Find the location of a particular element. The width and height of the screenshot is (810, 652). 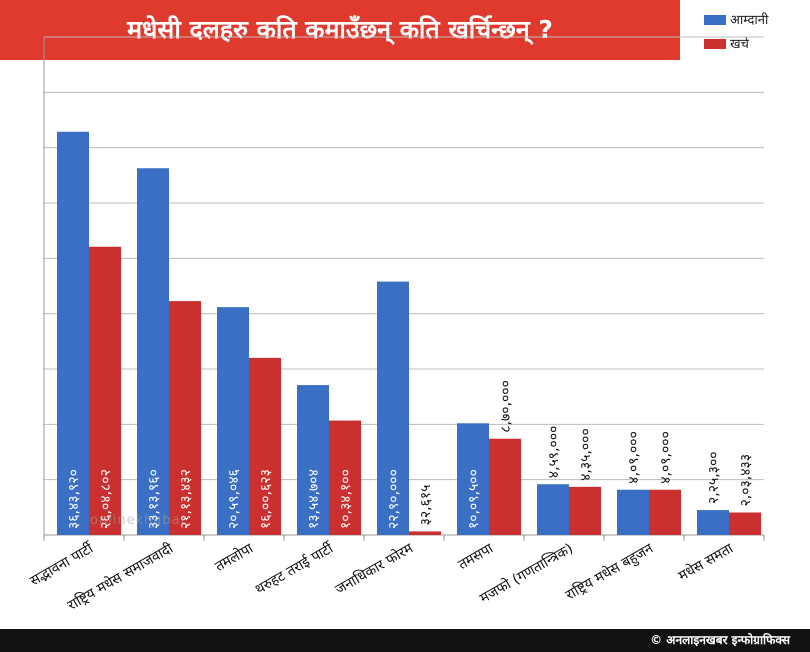

data-label: ४,३५,००० is located at coordinates (586, 454).